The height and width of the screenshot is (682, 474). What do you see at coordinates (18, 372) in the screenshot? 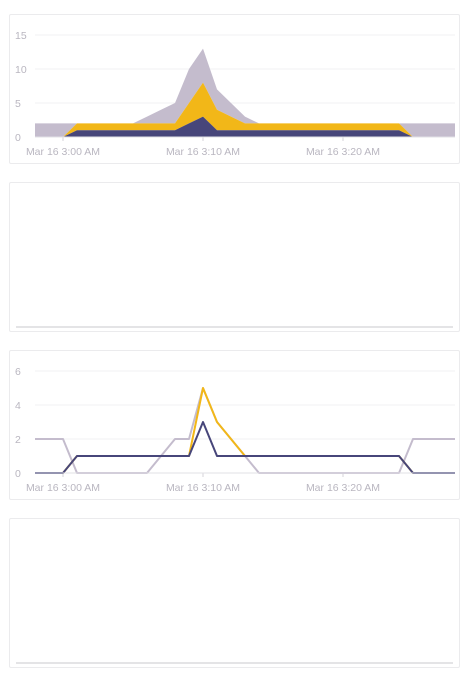
I see `y-tick-label: 6` at bounding box center [18, 372].